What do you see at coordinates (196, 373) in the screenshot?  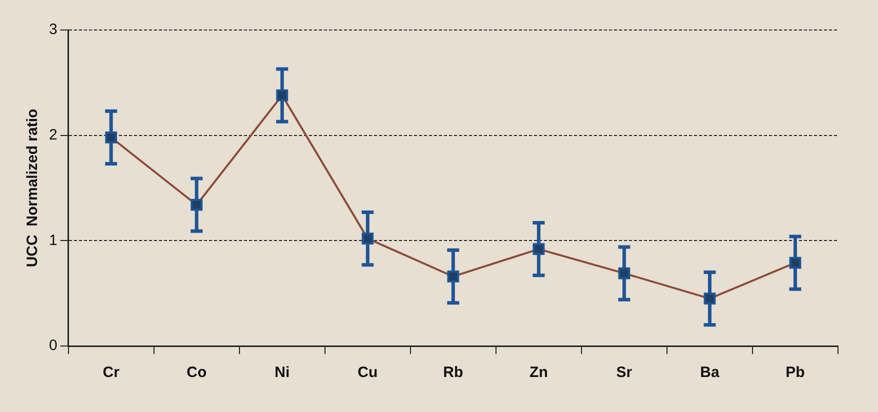 I see `x-tick-label: Co` at bounding box center [196, 373].